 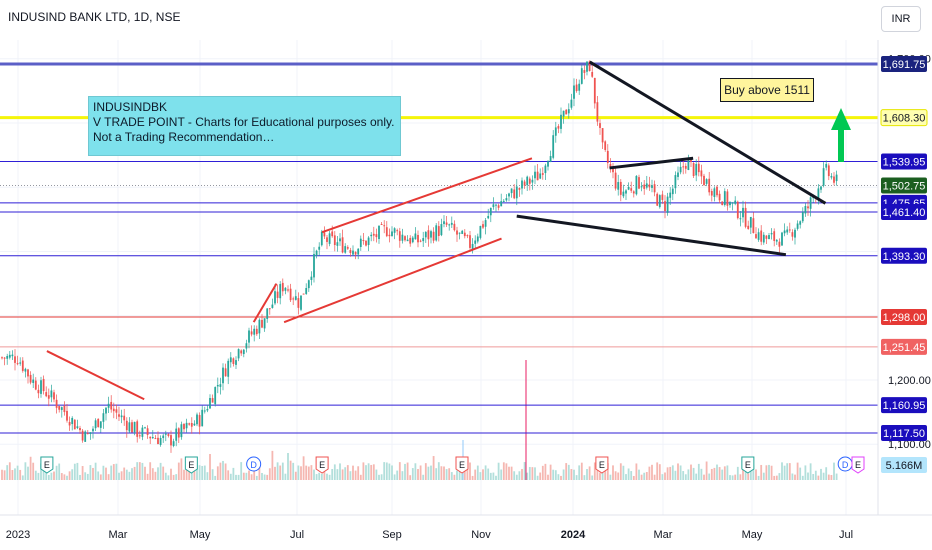 What do you see at coordinates (904, 118) in the screenshot?
I see `price-label: 1,608.30` at bounding box center [904, 118].